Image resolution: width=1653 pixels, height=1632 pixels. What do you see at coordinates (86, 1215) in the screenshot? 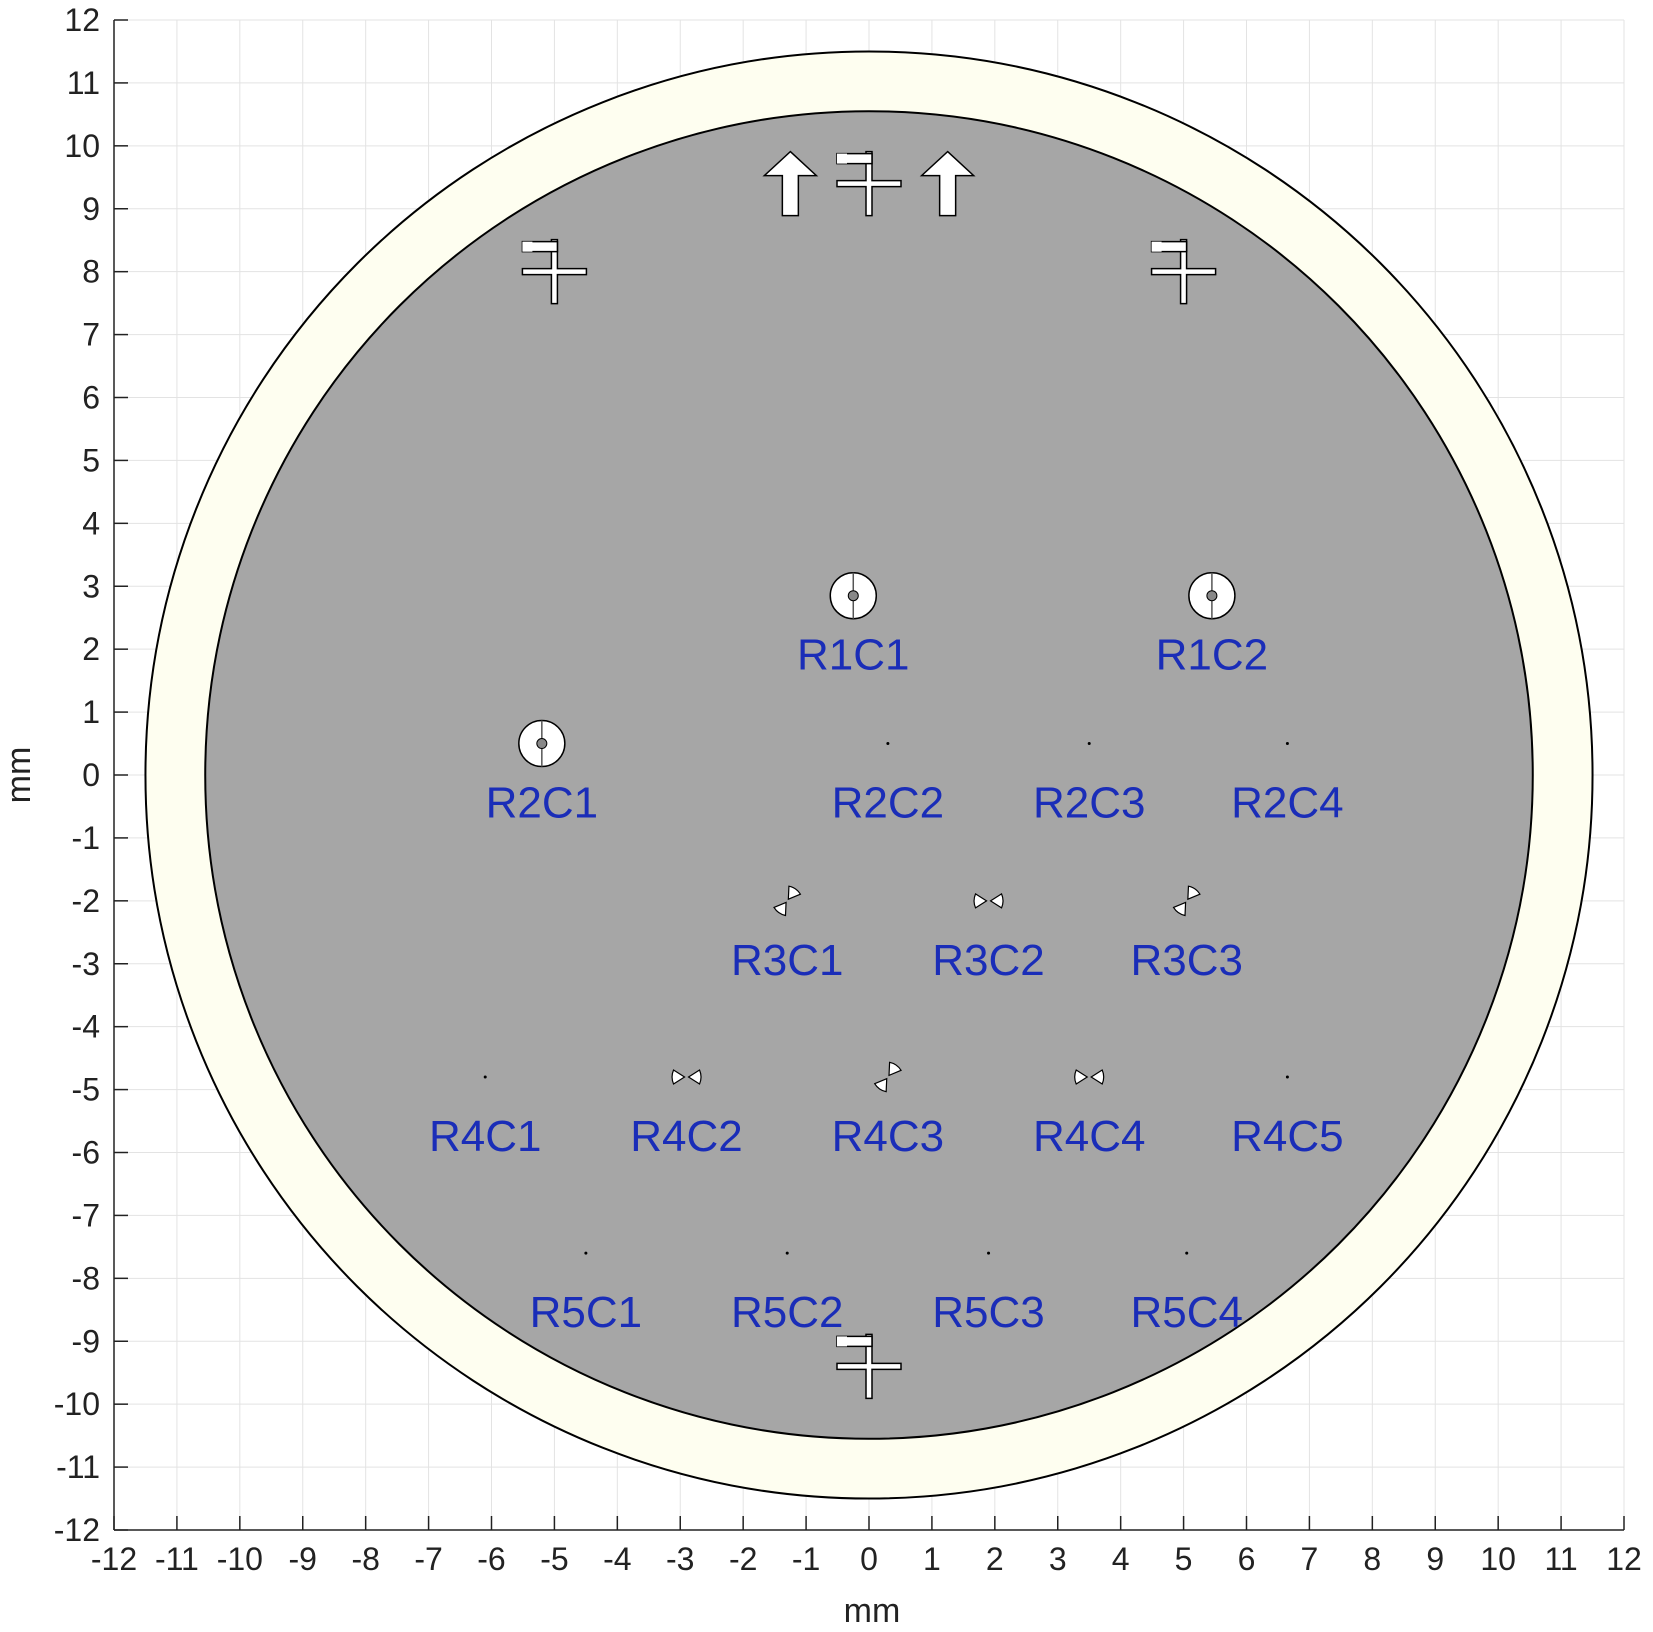
I see `y-tick-label: -7` at bounding box center [86, 1215].